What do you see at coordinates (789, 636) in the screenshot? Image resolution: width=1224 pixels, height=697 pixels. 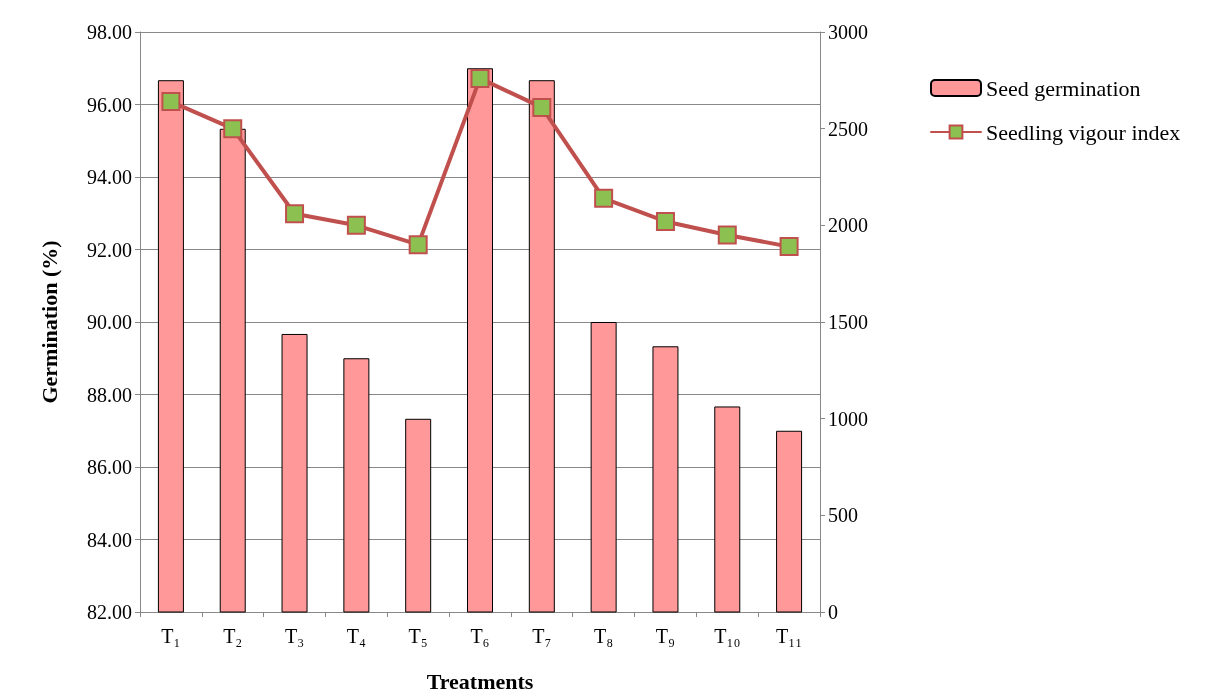 I see `x-tick-label: T₁₁` at bounding box center [789, 636].